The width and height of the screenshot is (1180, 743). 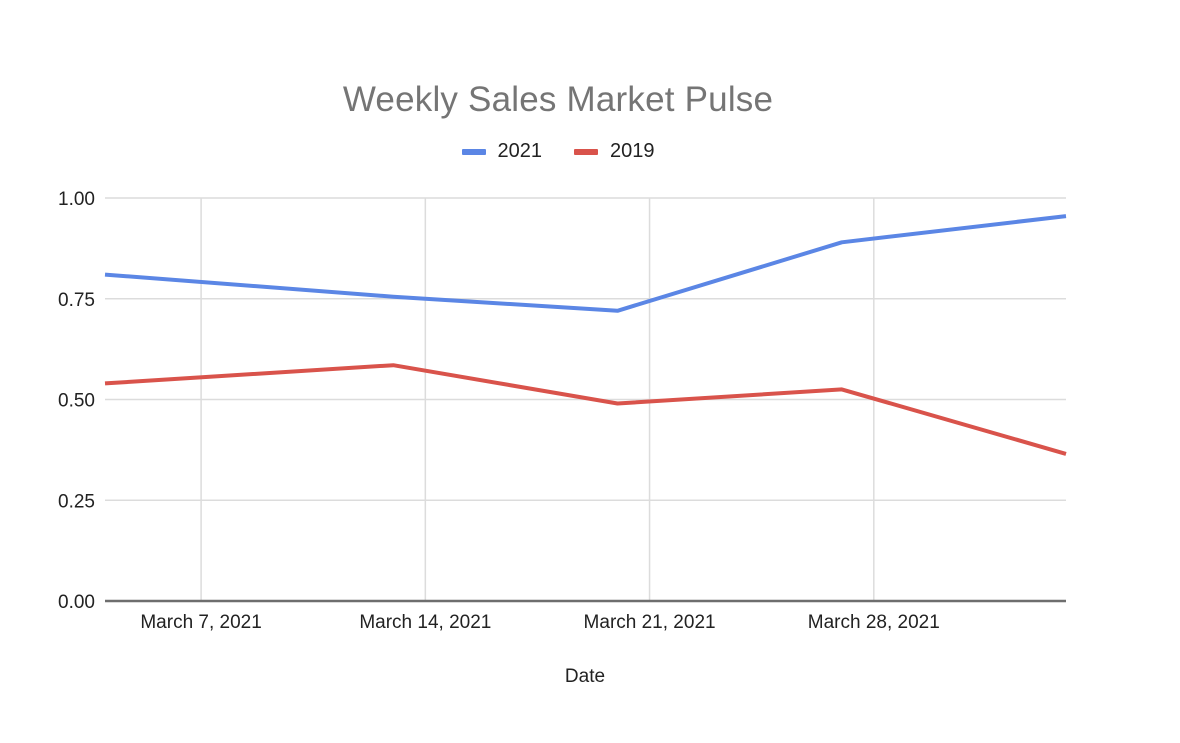 I want to click on y-tick-label: 0.00, so click(x=76, y=602).